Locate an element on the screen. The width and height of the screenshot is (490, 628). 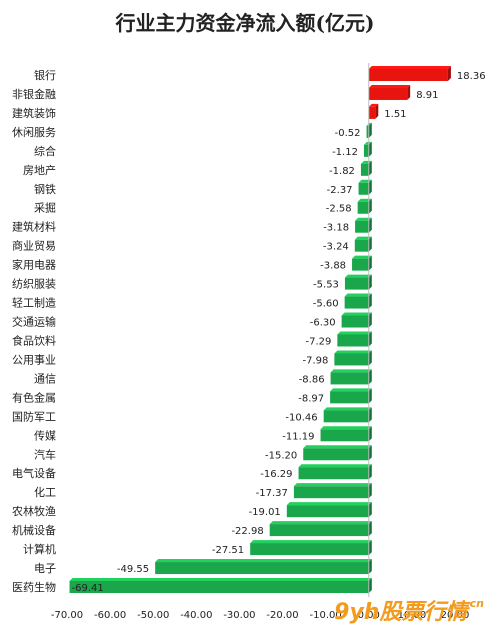
x-tick-label: -40.00 is located at coordinates (196, 615).